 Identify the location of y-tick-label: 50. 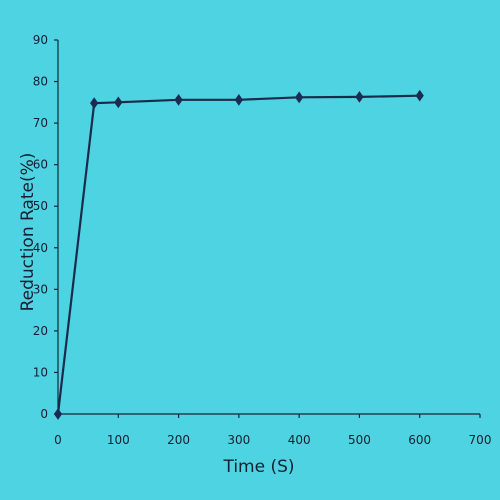
(40, 206).